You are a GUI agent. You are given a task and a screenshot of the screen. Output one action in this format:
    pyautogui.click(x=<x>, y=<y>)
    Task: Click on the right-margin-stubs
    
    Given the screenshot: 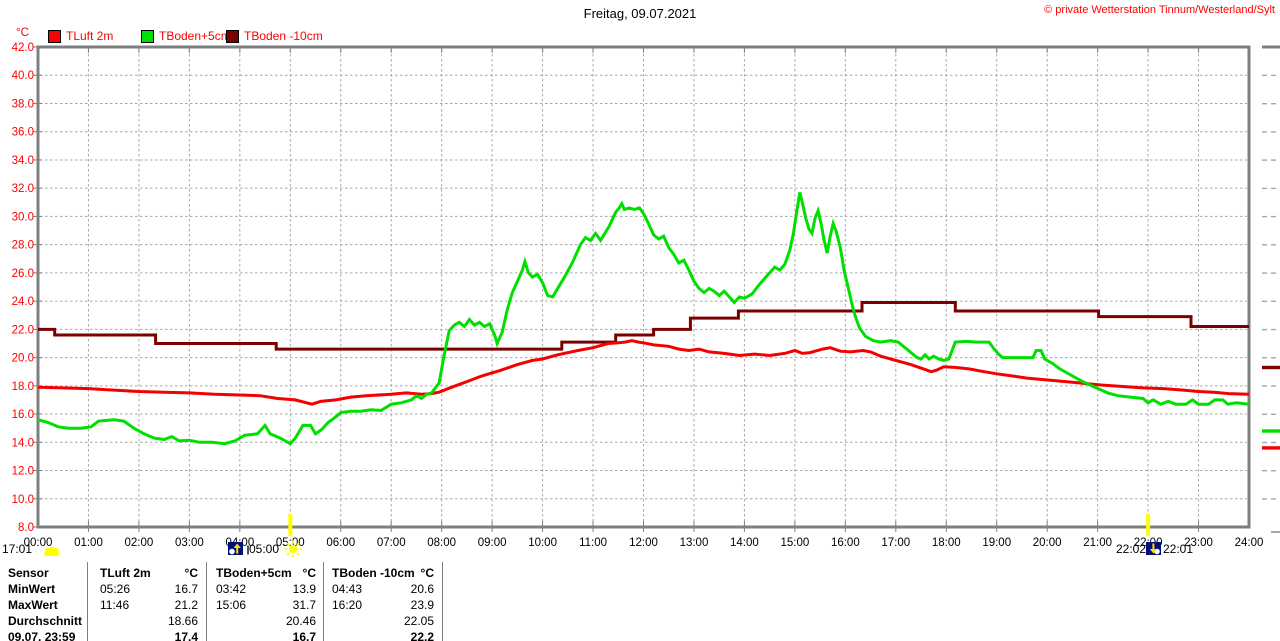 What is the action you would take?
    pyautogui.click(x=1271, y=289)
    